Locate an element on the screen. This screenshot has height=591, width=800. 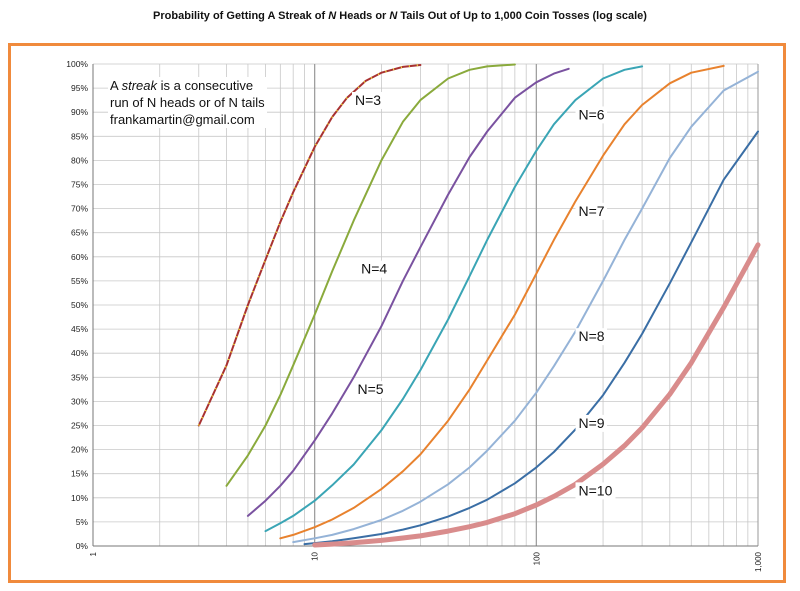
y-tick-label: 80% is located at coordinates (79, 160).